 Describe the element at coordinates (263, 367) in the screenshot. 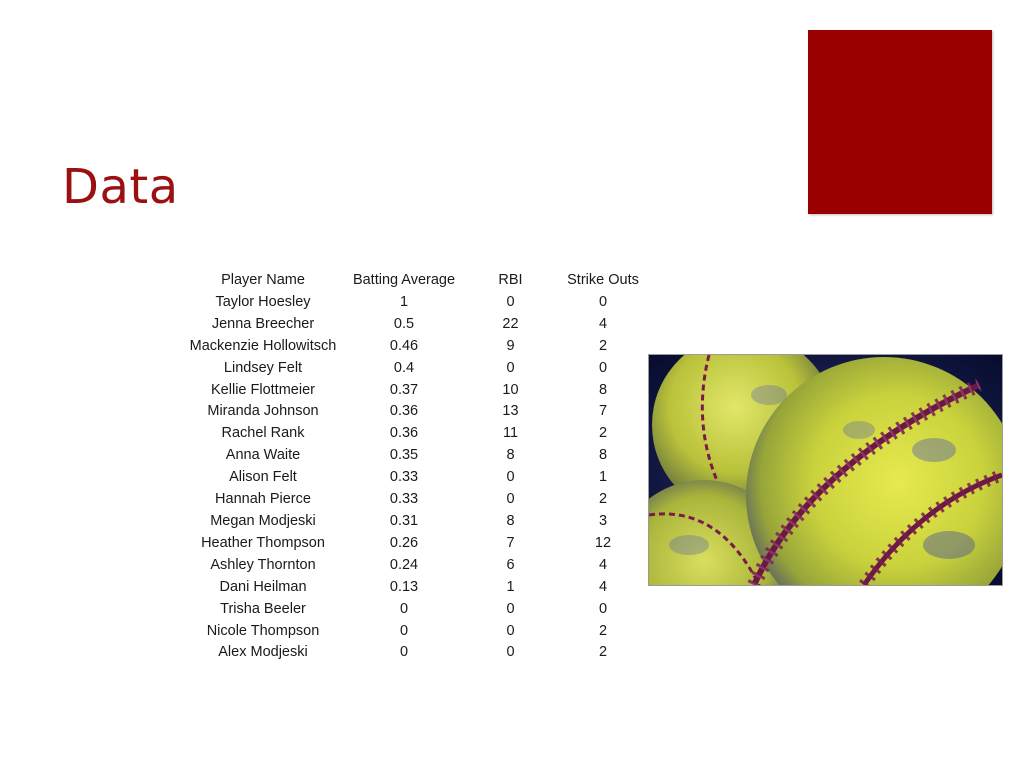

I see `player-name-cell: Lindsey Felt` at that location.